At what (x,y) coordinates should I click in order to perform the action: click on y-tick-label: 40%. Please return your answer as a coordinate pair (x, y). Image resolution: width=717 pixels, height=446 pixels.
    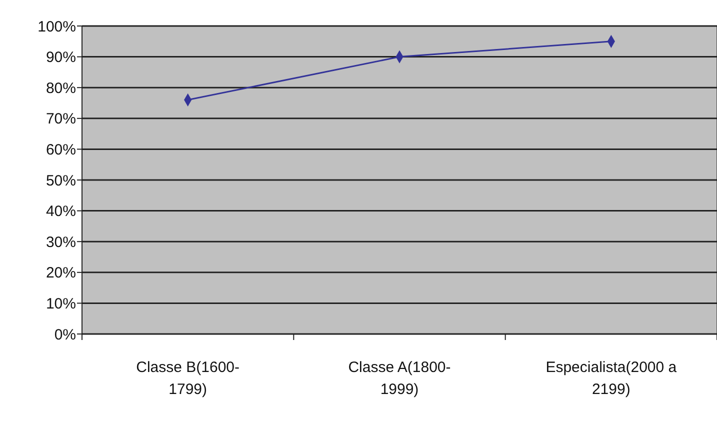
    Looking at the image, I should click on (61, 211).